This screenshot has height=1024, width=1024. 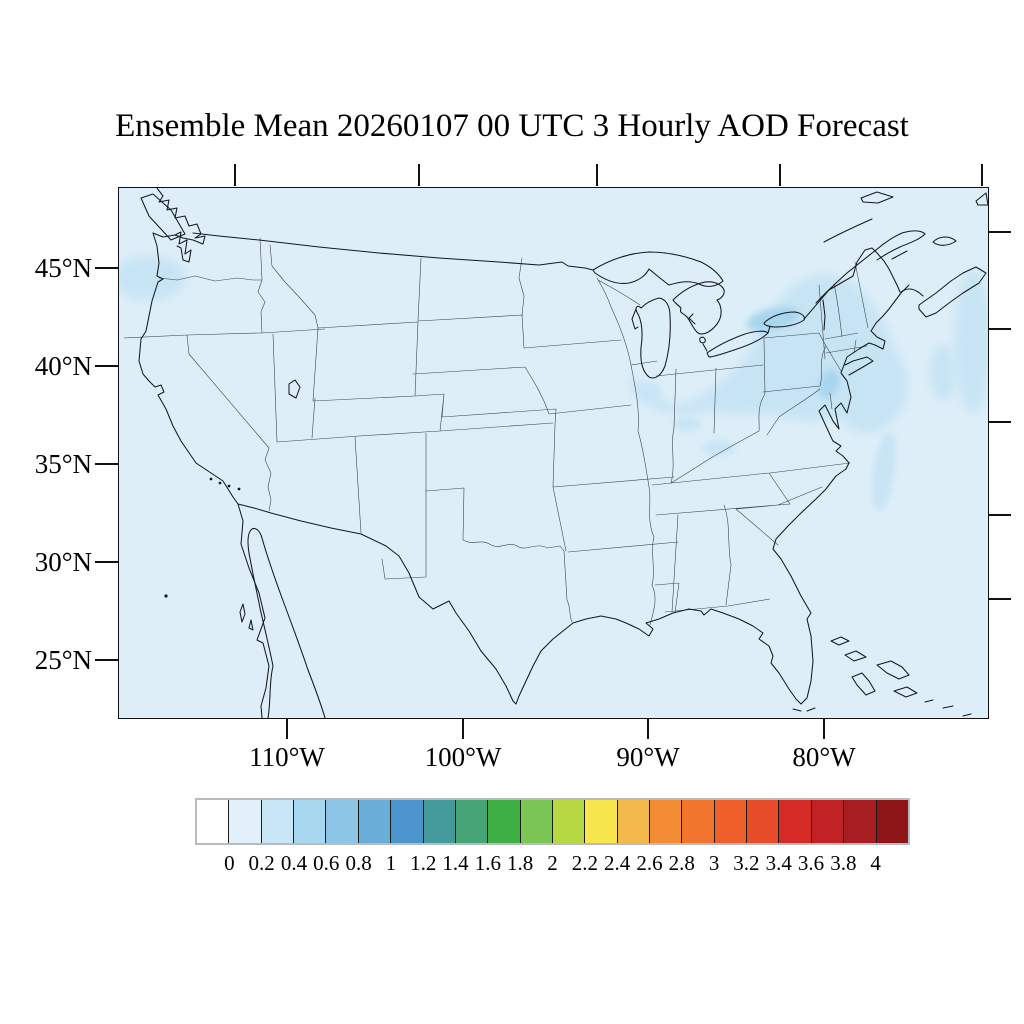 I want to click on colorbar-tick-label-0.4: 0.4, so click(x=294, y=863).